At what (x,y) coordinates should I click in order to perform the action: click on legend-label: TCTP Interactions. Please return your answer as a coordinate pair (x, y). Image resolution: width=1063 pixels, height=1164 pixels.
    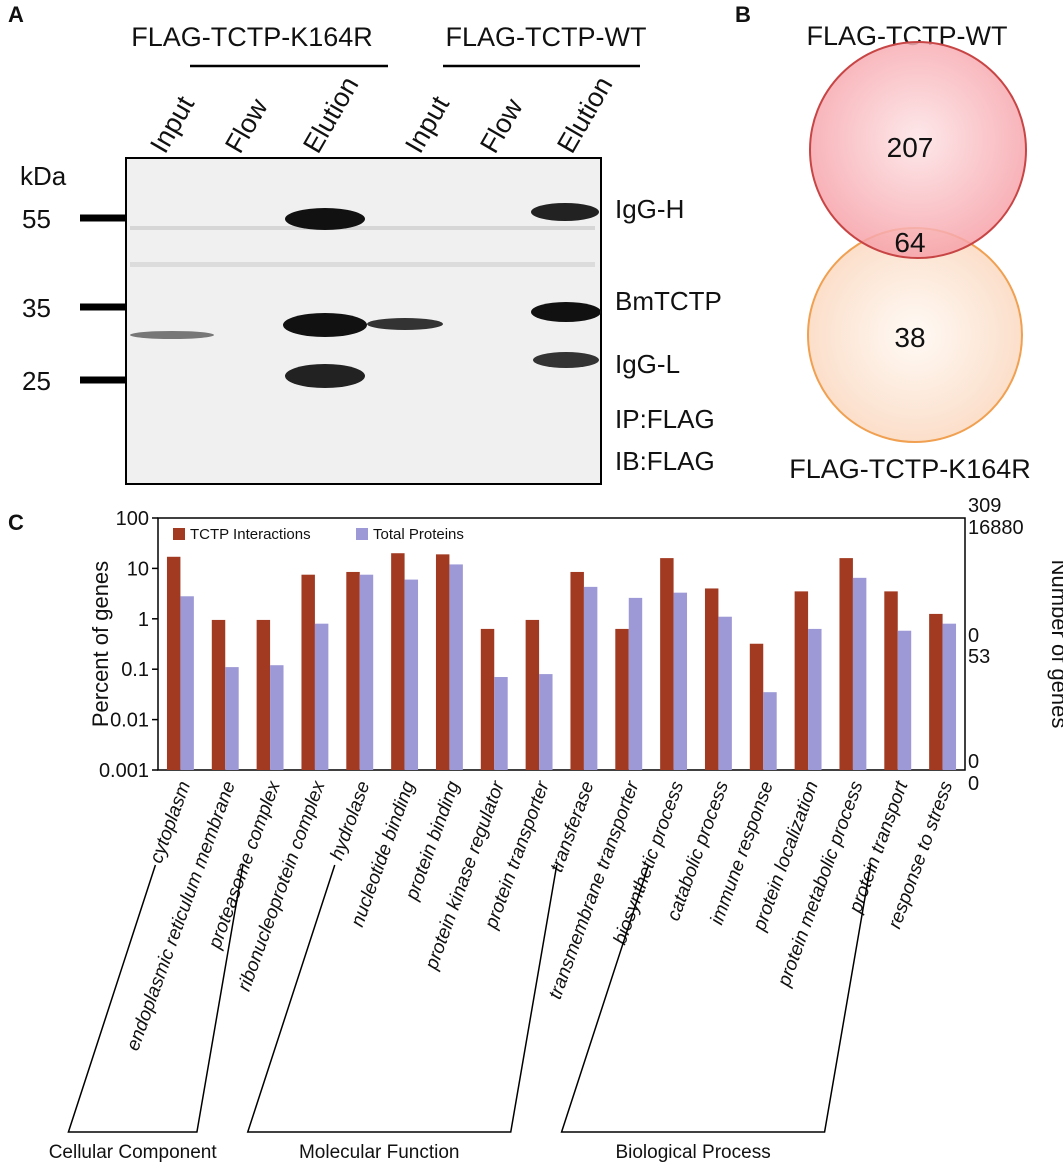
    Looking at the image, I should click on (250, 534).